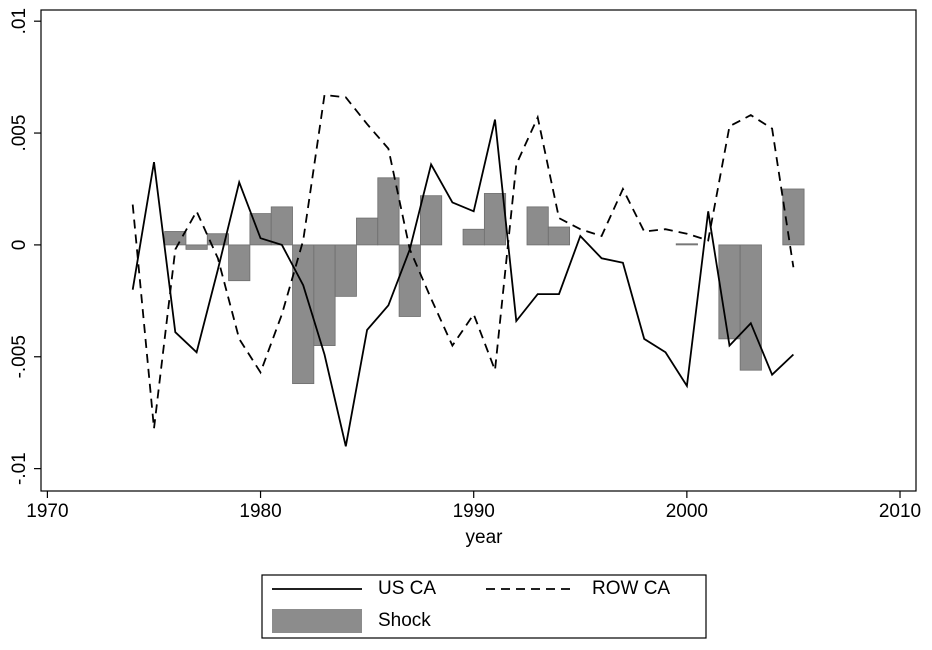 The image size is (932, 650). I want to click on x-tick-label: 2000, so click(687, 511).